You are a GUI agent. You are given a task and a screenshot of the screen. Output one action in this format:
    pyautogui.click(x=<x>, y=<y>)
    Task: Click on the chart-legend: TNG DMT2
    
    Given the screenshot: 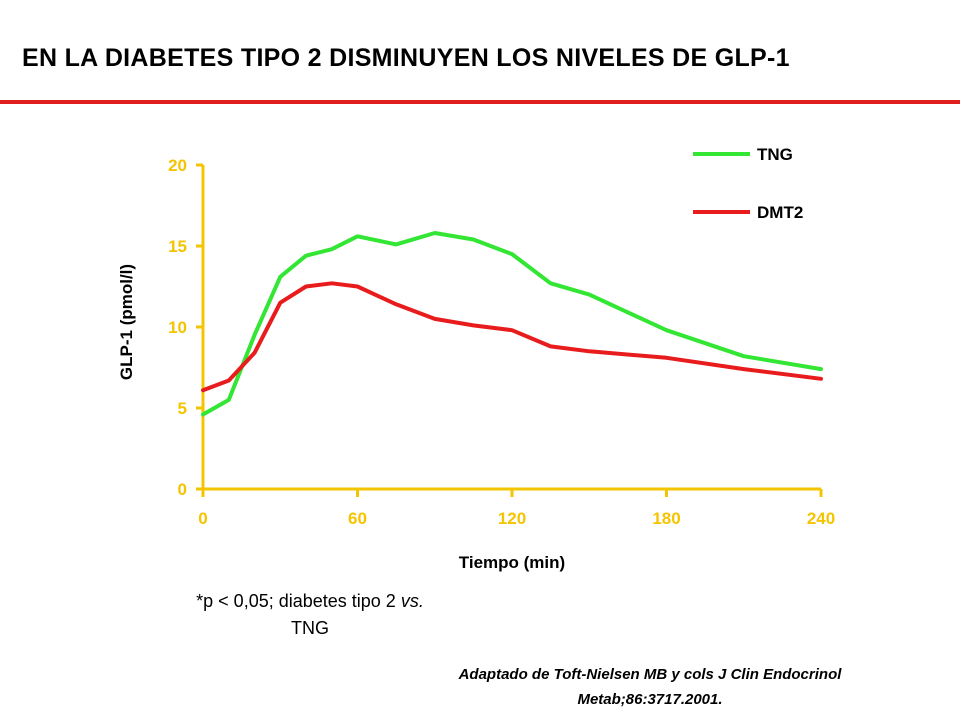 What is the action you would take?
    pyautogui.click(x=748, y=183)
    